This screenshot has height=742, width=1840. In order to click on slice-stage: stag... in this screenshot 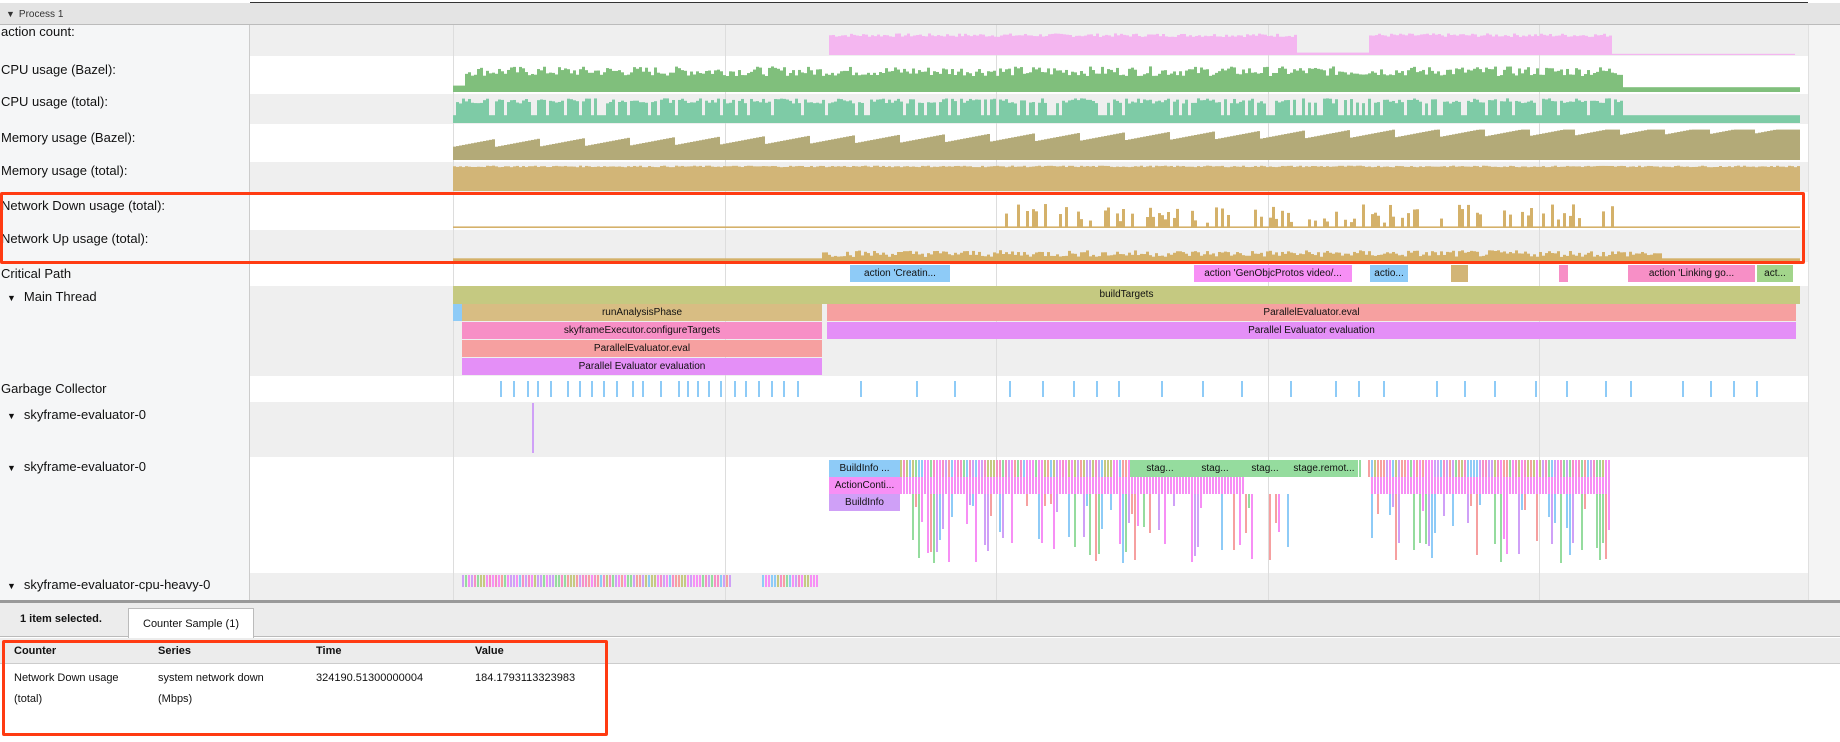, I will do `click(1215, 468)`.